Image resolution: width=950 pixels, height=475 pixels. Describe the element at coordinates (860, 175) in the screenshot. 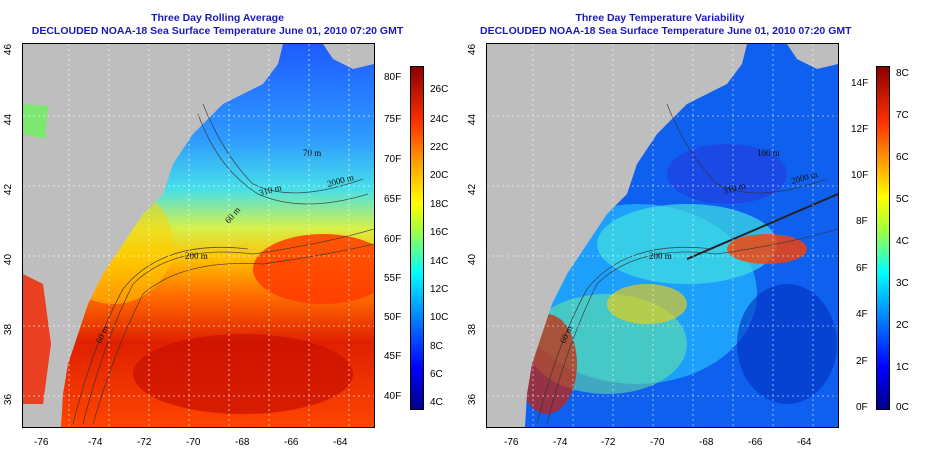

I see `colorbar-f-label: 10F` at that location.